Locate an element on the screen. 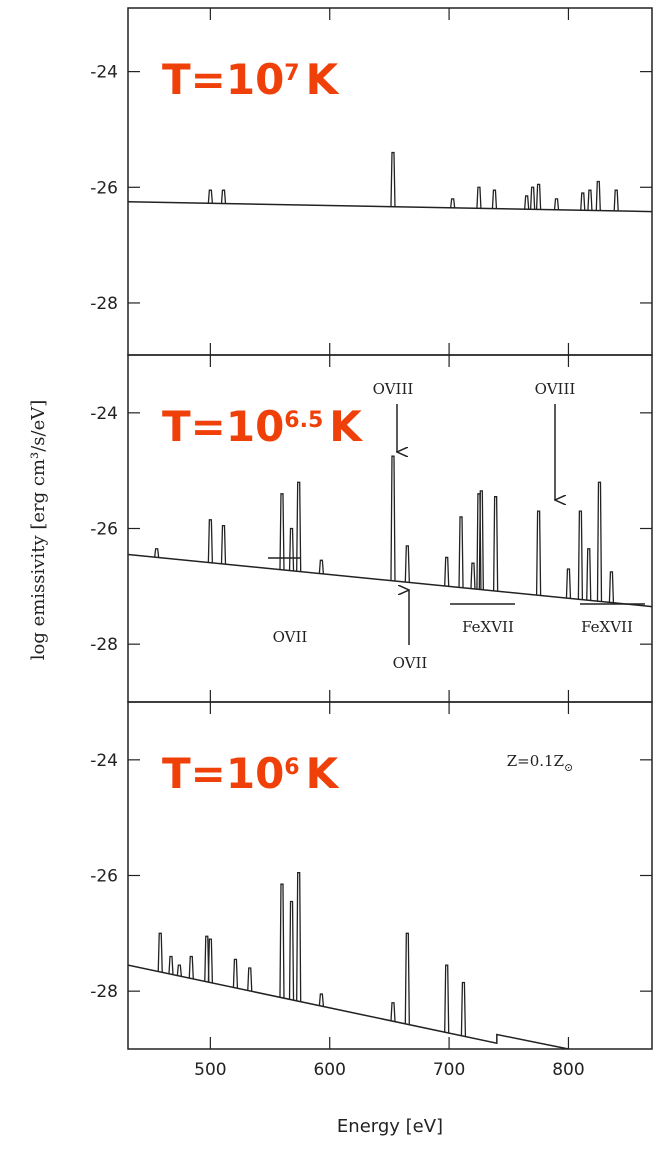  panel-title: T=106.5 K is located at coordinates (262, 426).